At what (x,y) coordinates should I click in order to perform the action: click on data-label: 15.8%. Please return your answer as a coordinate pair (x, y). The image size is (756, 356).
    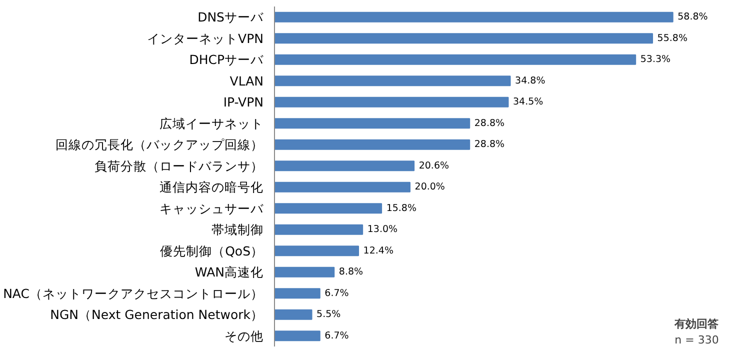
    Looking at the image, I should click on (401, 208).